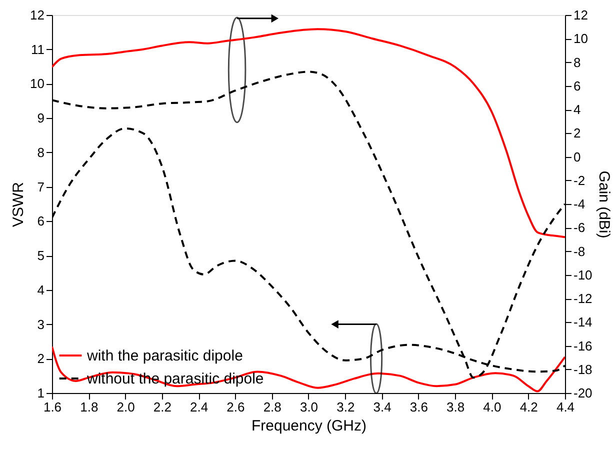 This screenshot has height=449, width=613. I want to click on x-tick-label: 3.2, so click(345, 407).